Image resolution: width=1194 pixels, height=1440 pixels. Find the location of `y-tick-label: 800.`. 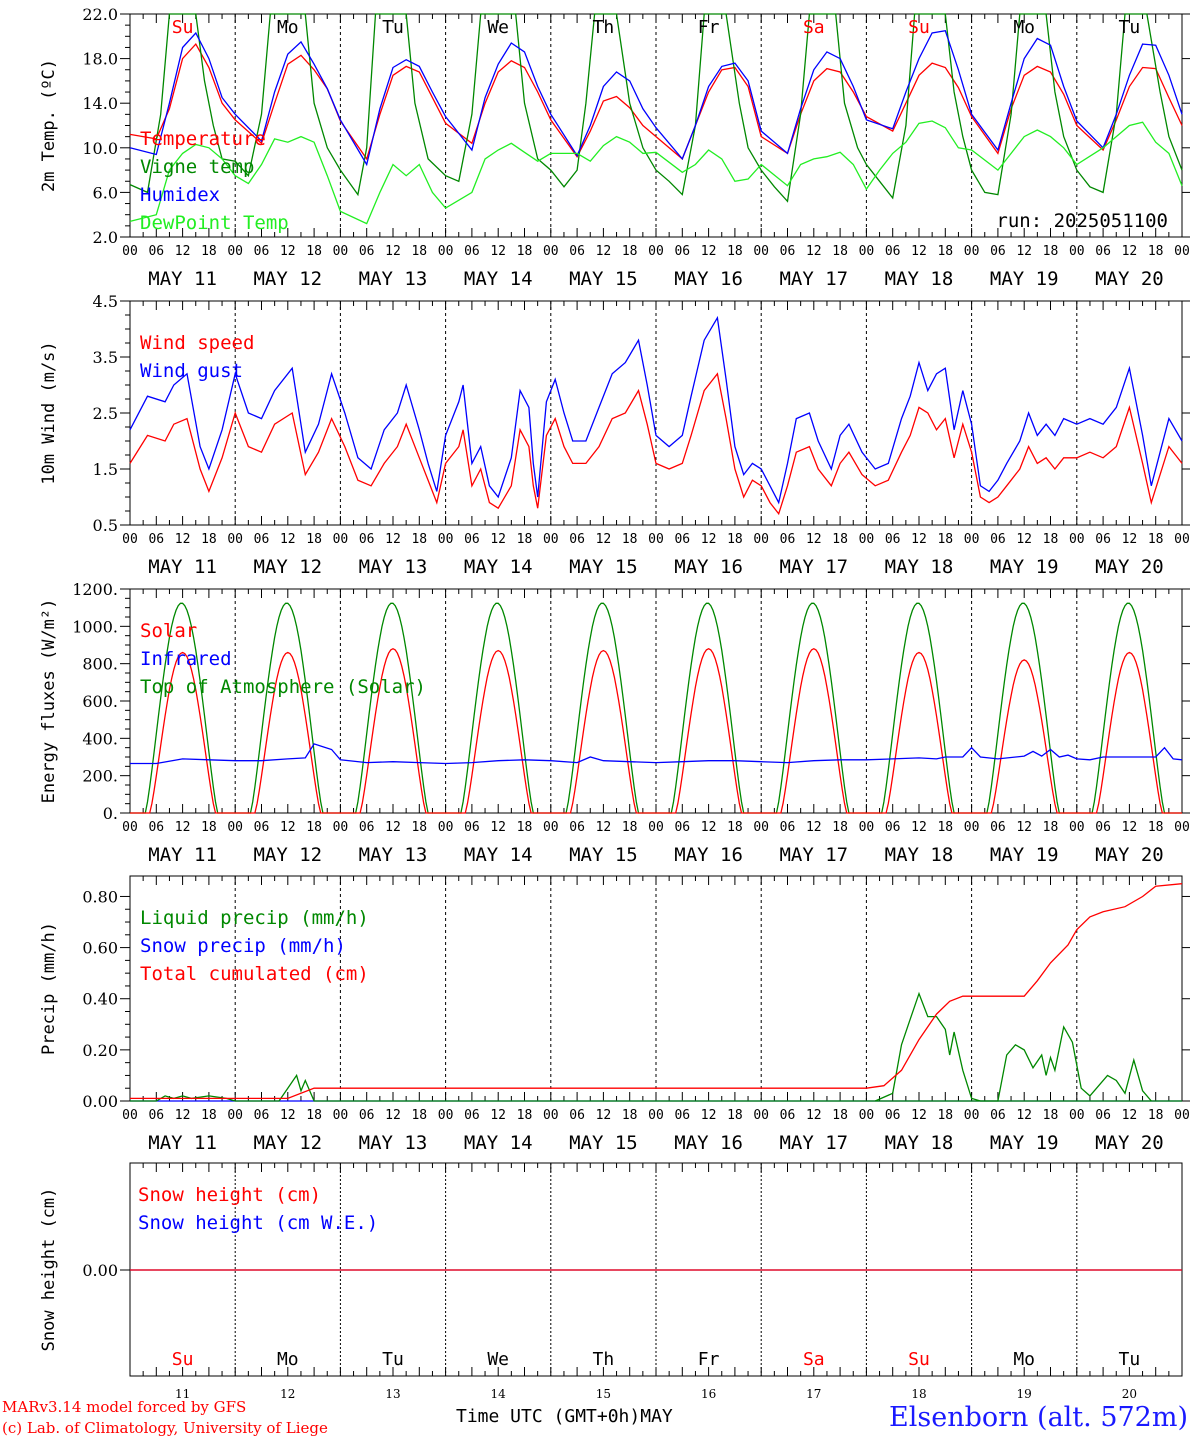

y-tick-label: 800. is located at coordinates (100, 664).